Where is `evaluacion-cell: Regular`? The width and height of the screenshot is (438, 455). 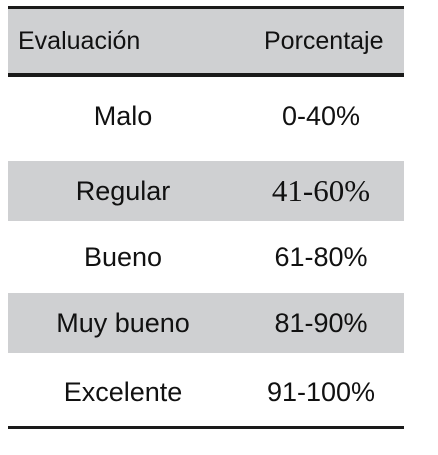
evaluacion-cell: Regular is located at coordinates (123, 190).